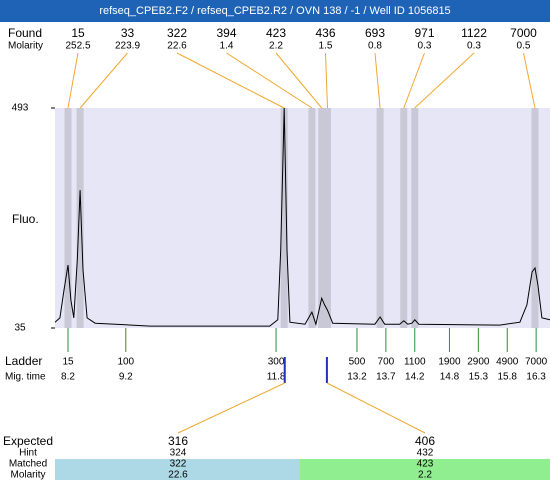 The image size is (550, 480). What do you see at coordinates (178, 475) in the screenshot?
I see `matched-molarity: 22.6` at bounding box center [178, 475].